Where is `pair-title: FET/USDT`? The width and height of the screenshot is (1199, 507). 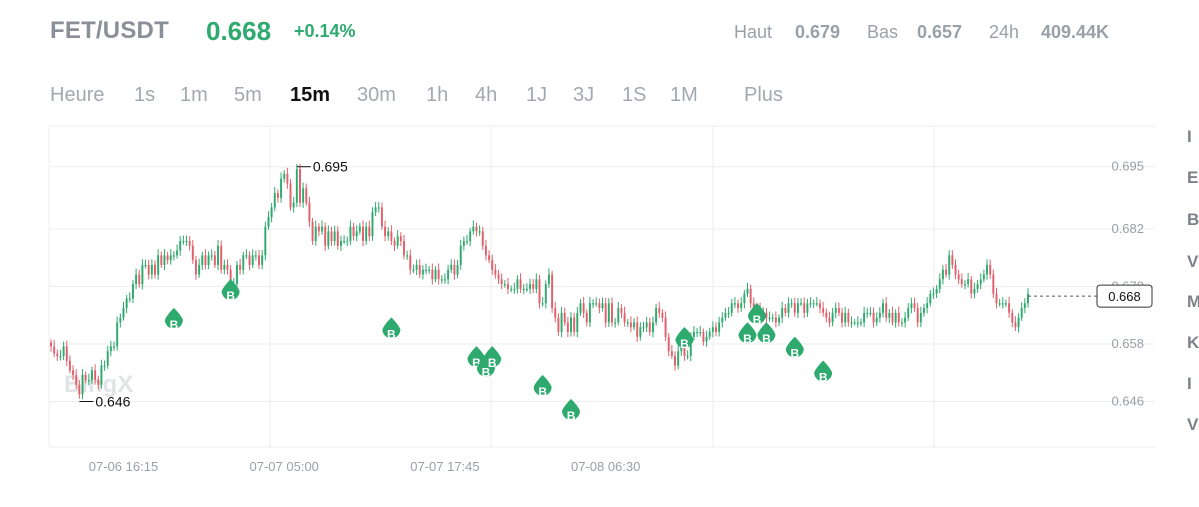
pair-title: FET/USDT is located at coordinates (109, 30).